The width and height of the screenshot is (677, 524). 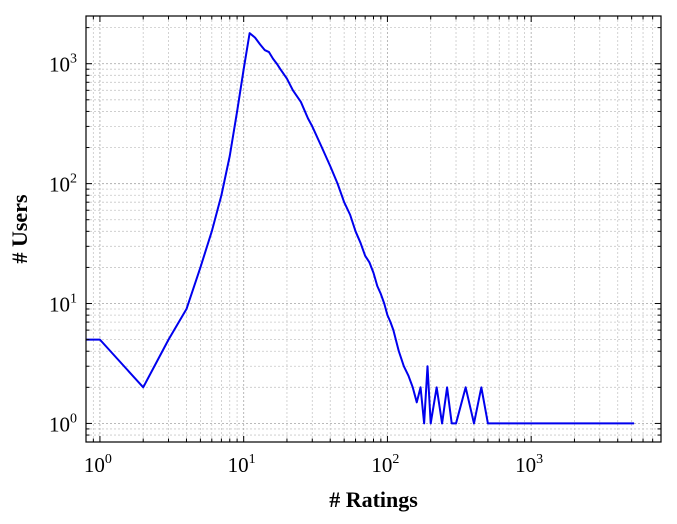 What do you see at coordinates (373, 499) in the screenshot?
I see `x-axis-label: # Ratings` at bounding box center [373, 499].